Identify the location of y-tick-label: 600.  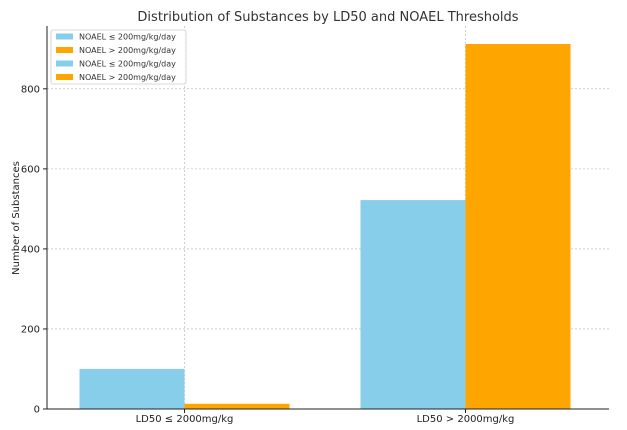
(30, 169).